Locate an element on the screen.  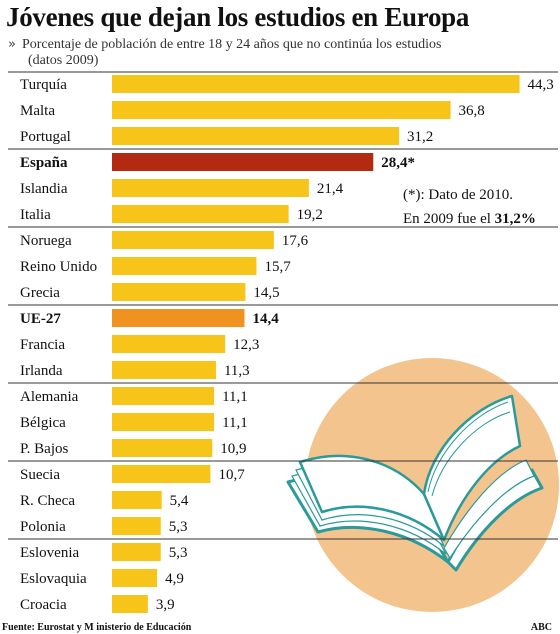
category-label: Bélgica is located at coordinates (43, 423).